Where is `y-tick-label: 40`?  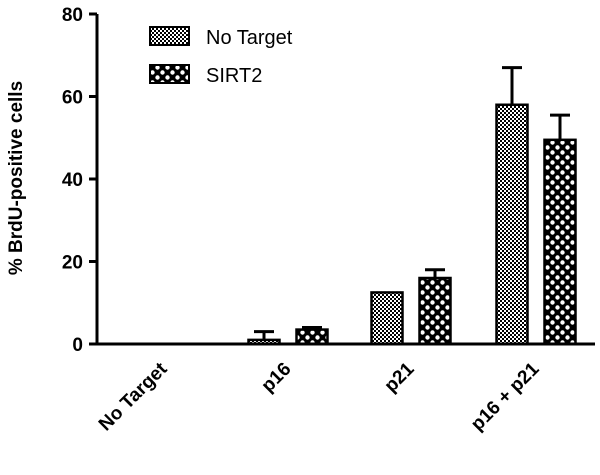 y-tick-label: 40 is located at coordinates (72, 180).